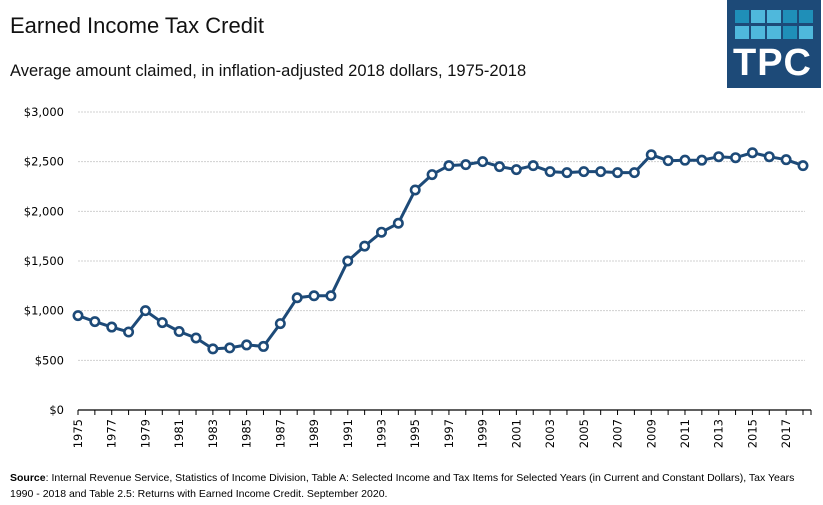 The image size is (823, 505). Describe the element at coordinates (449, 433) in the screenshot. I see `x-tick-label: 1997` at that location.